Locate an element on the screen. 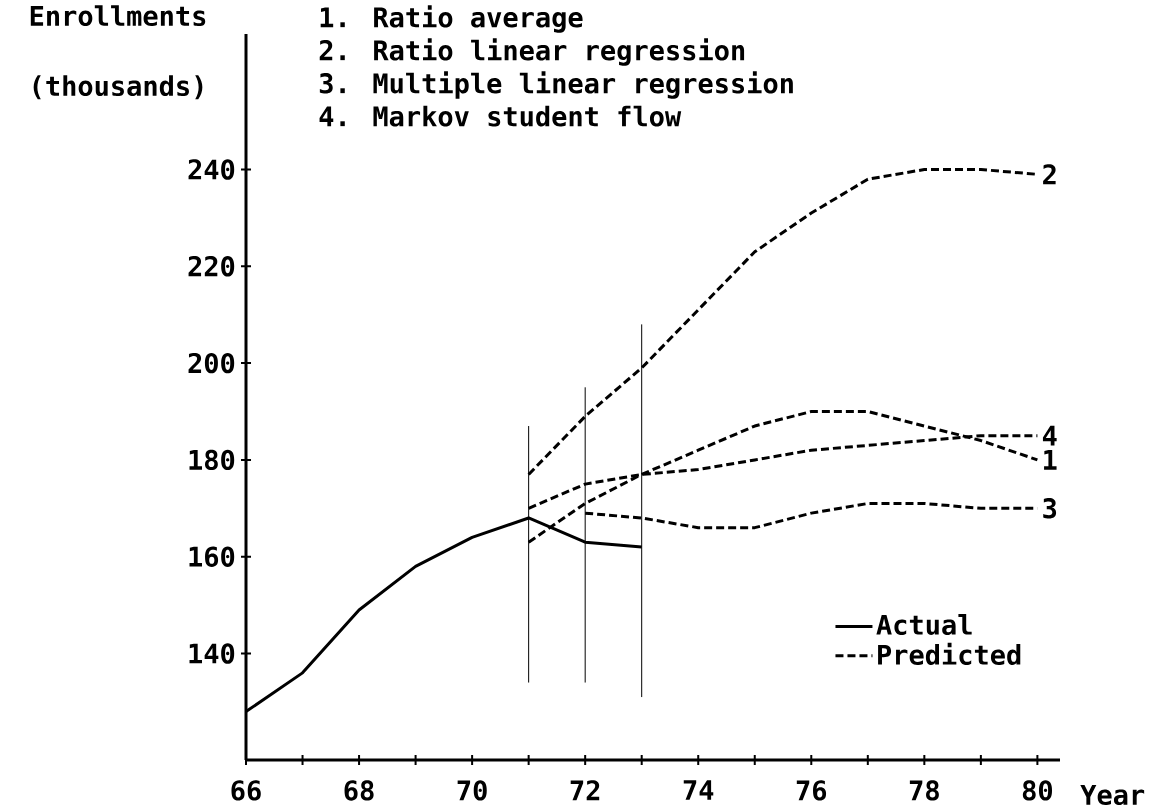 The height and width of the screenshot is (811, 1167). series-label: 4 is located at coordinates (1049, 435).